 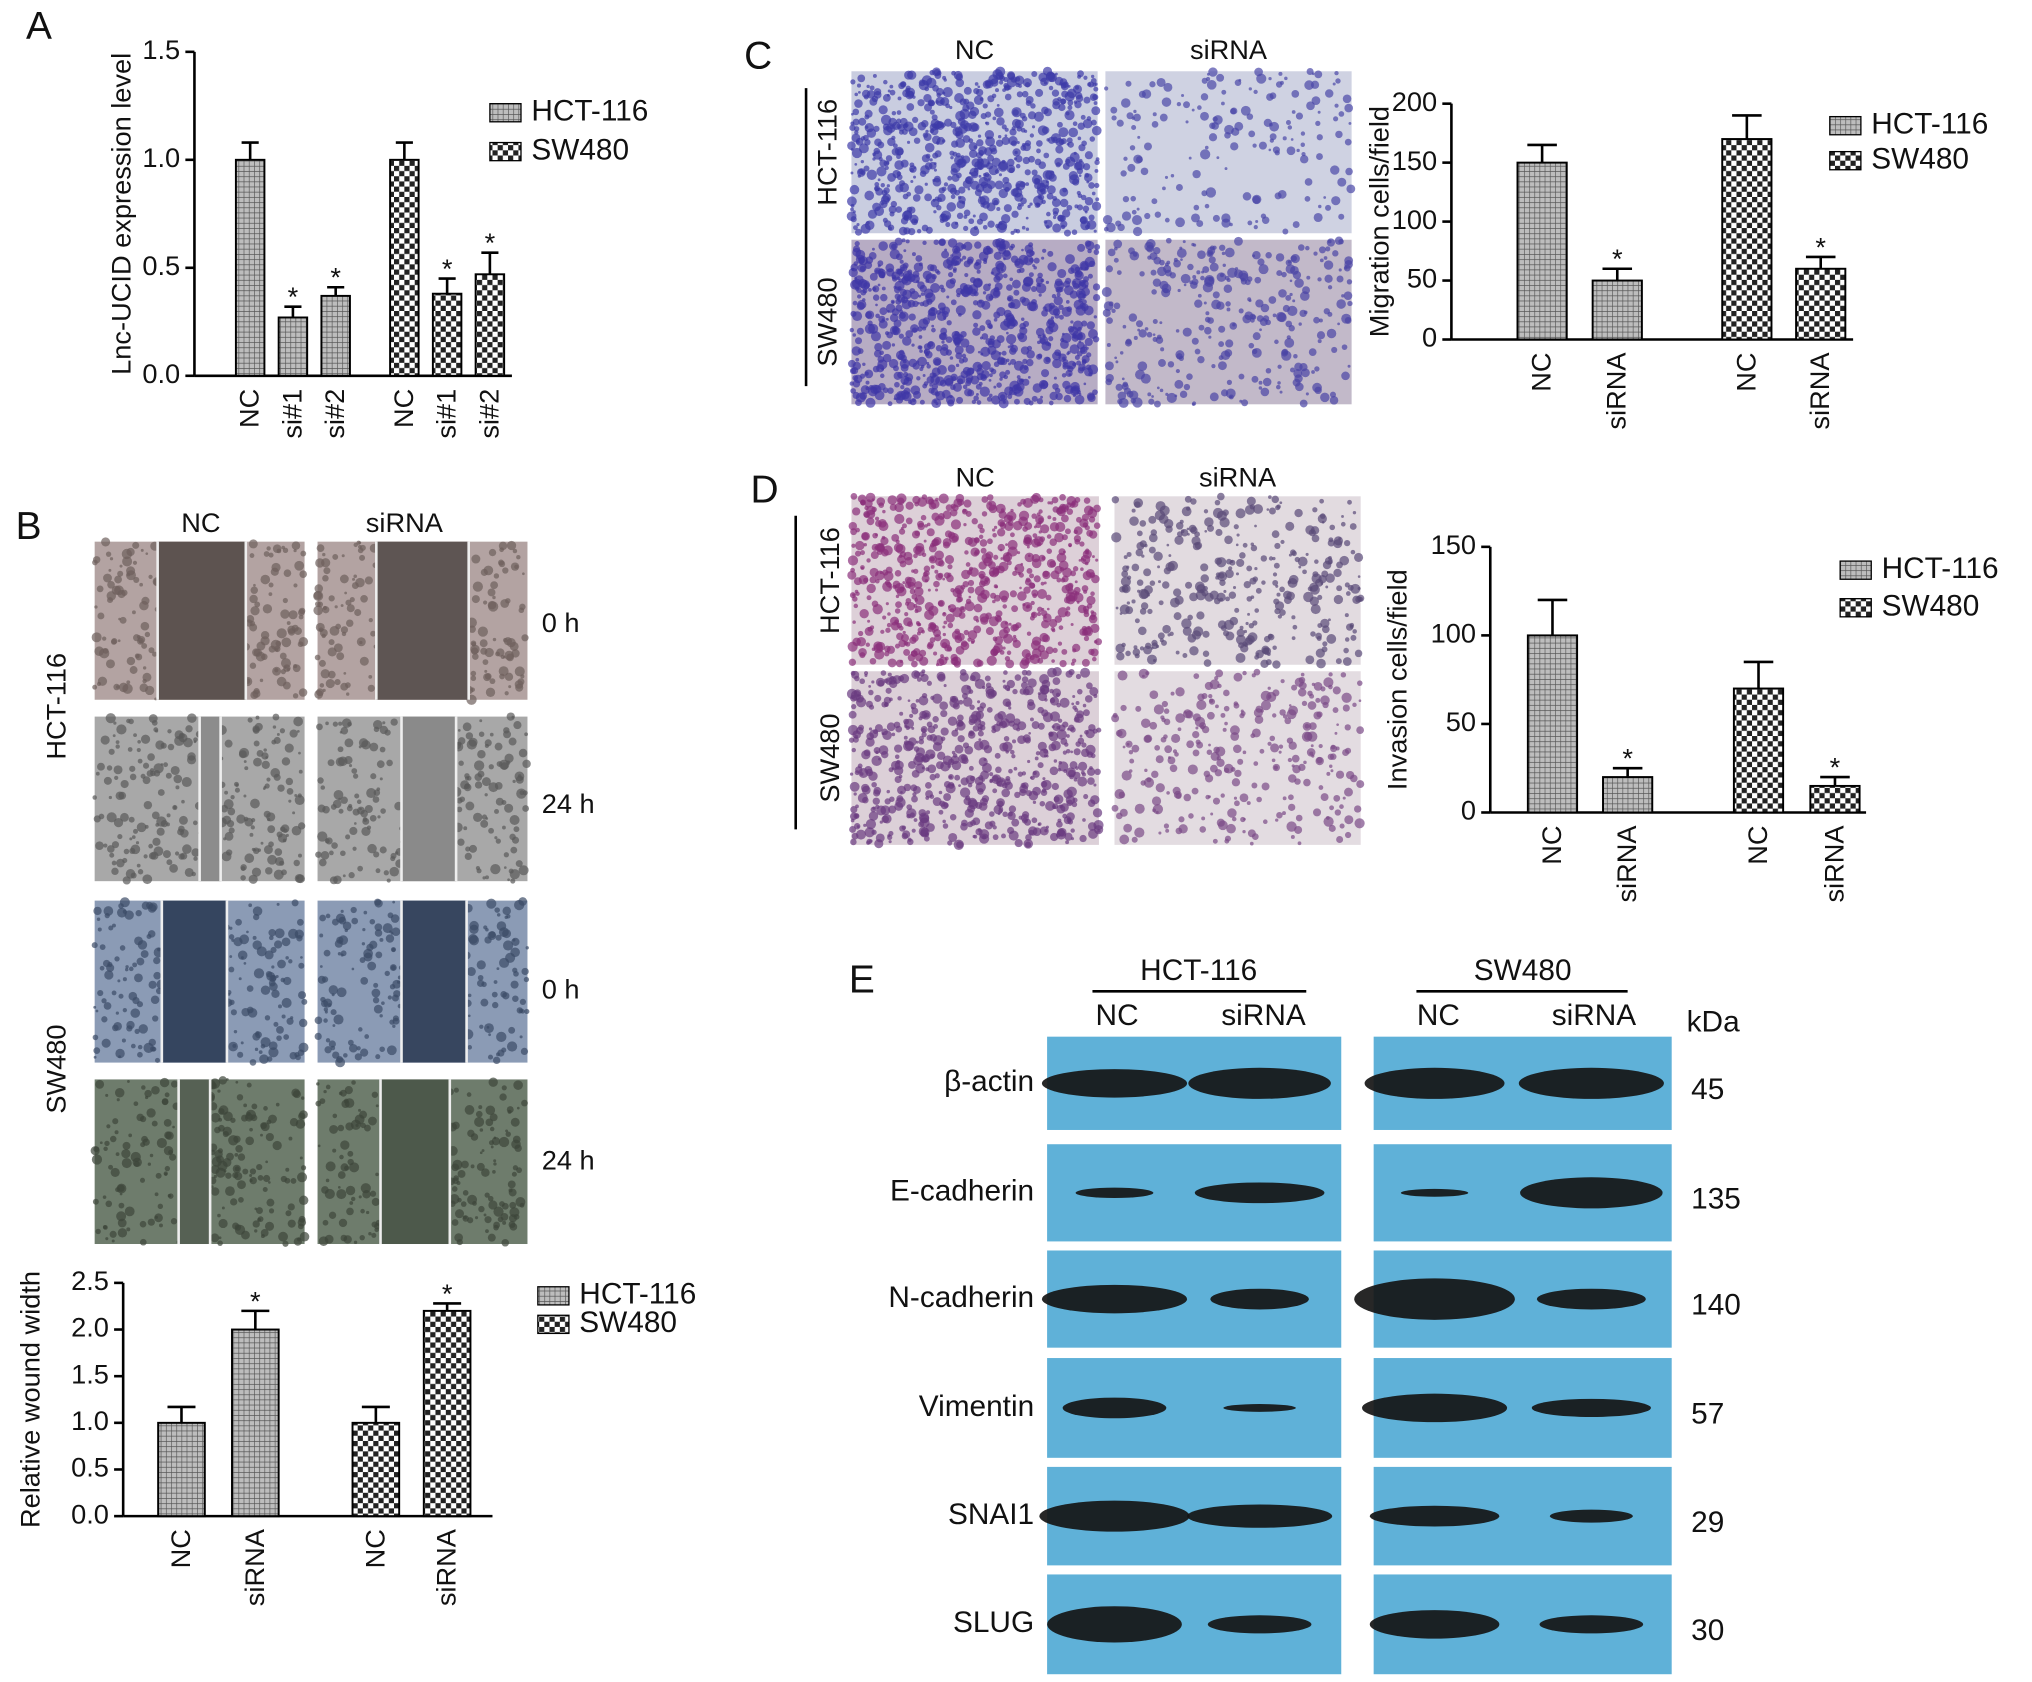 I want to click on bar, so click(x=181, y=1469).